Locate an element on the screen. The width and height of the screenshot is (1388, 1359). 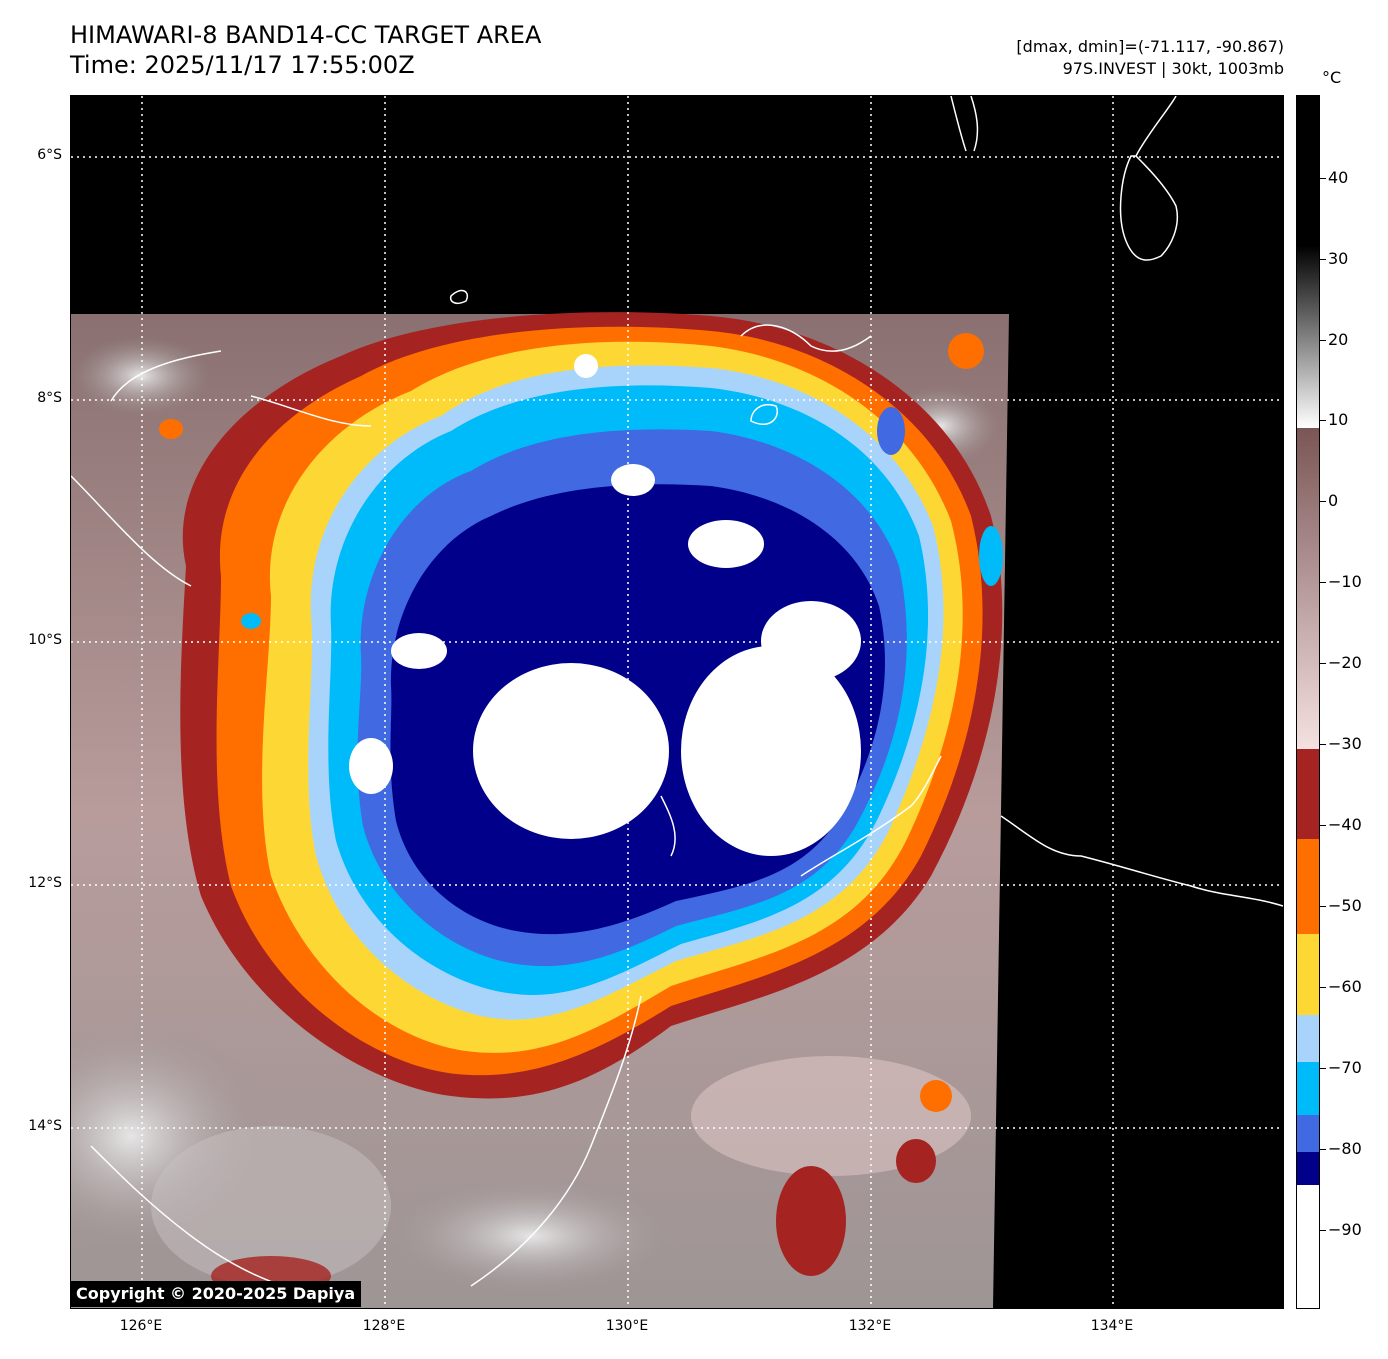
lat-label-12s: 12°S is located at coordinates (45, 883).